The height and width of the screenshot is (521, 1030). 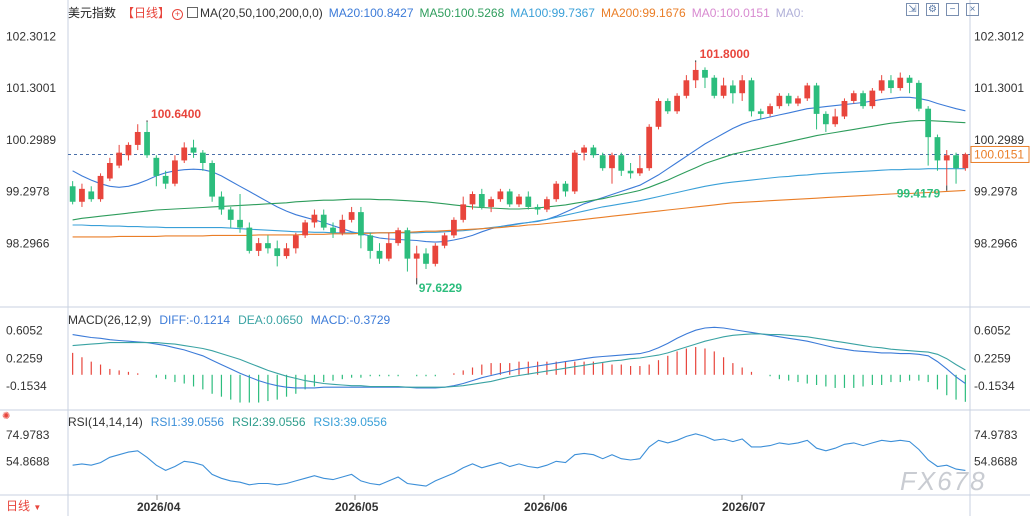 I want to click on right-tick-label-3: 99.2978, so click(x=996, y=192).